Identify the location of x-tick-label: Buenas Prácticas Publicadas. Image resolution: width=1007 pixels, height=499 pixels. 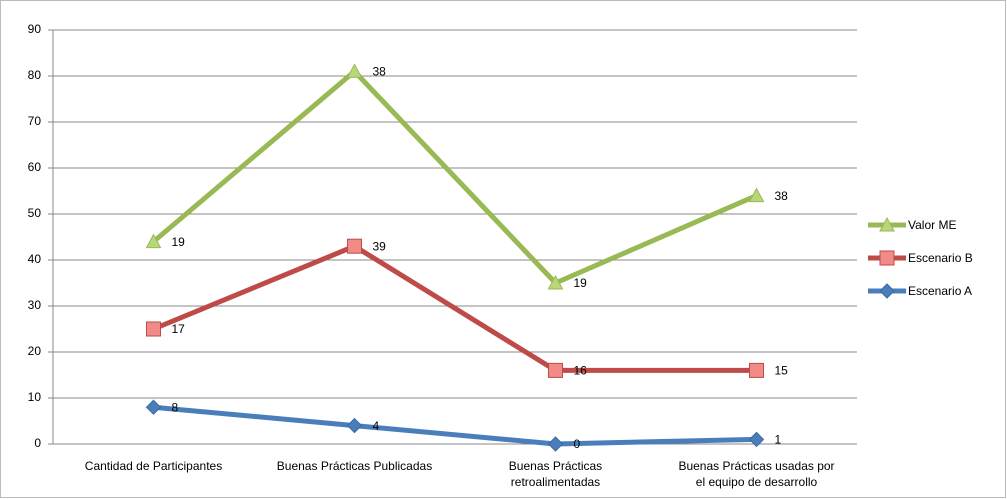
(354, 466).